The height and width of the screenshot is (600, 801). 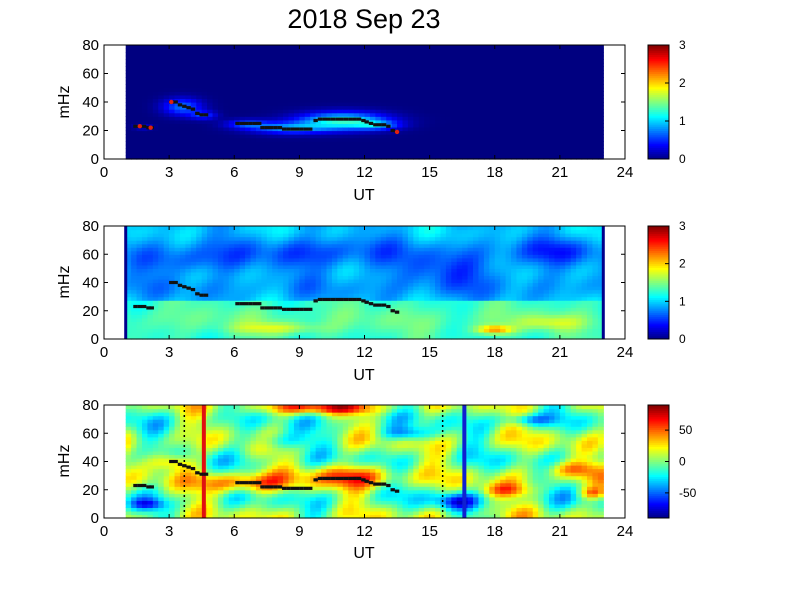 What do you see at coordinates (658, 78) in the screenshot?
I see `panel-top-colorbar-segment` at bounding box center [658, 78].